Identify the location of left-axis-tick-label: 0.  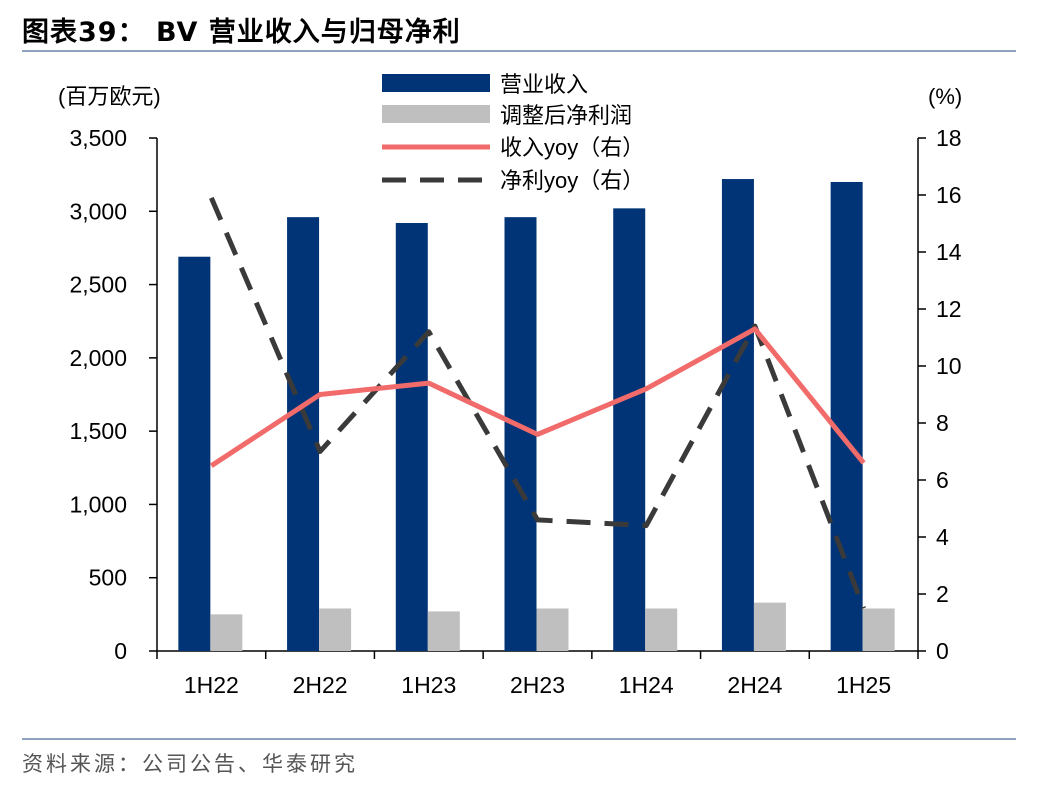
(120, 651).